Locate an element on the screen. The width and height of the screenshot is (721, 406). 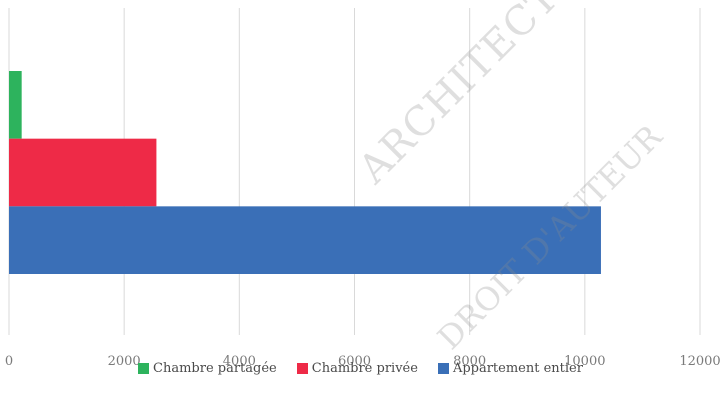
x-axis-ticks: 0 2000 4000 6000 8000 10000 12000 is located at coordinates (363, 361).